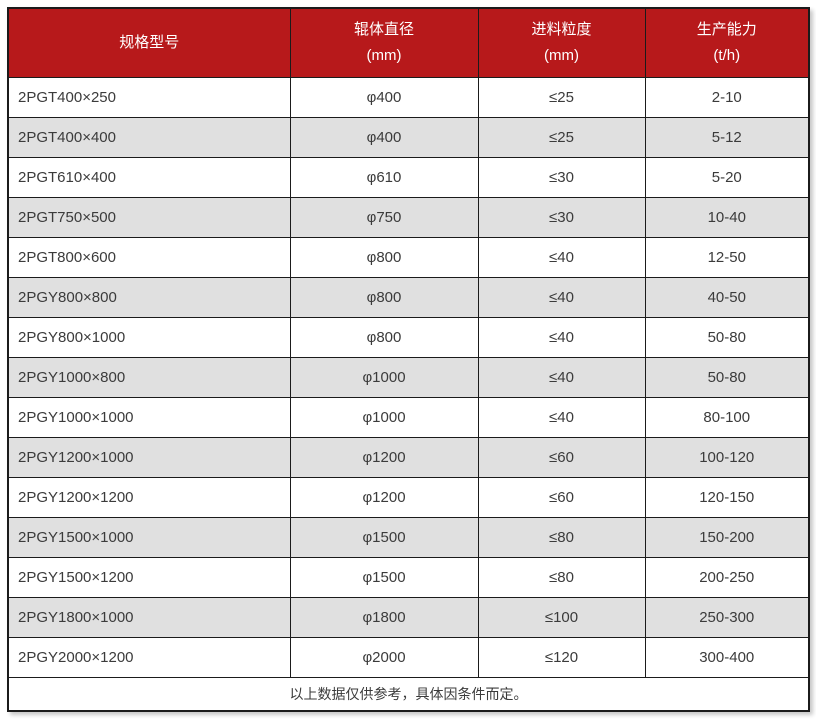  I want to click on model-cell: 2PGY1200×1200, so click(149, 497).